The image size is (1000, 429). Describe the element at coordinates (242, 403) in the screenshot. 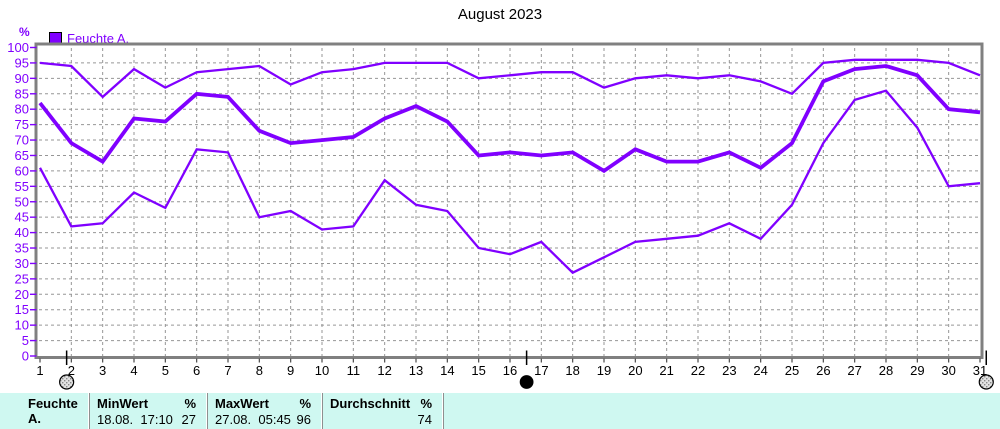

I see `maxwert-header: MaxWert` at that location.